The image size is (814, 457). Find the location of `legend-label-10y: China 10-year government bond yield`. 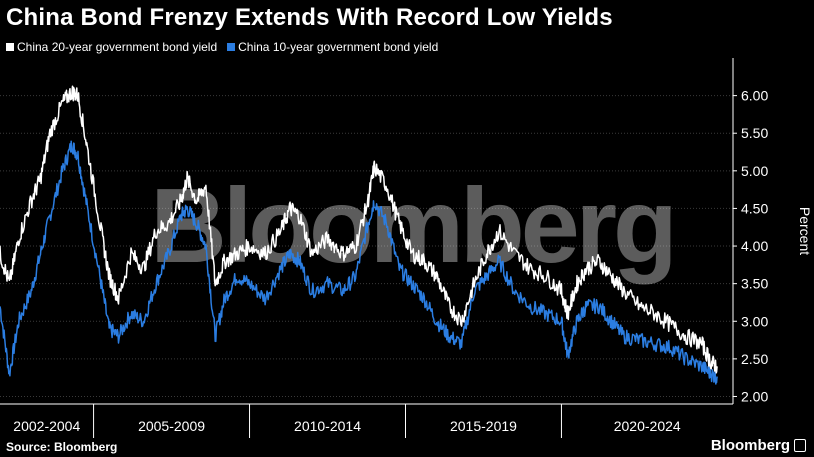

legend-label-10y: China 10-year government bond yield is located at coordinates (338, 47).